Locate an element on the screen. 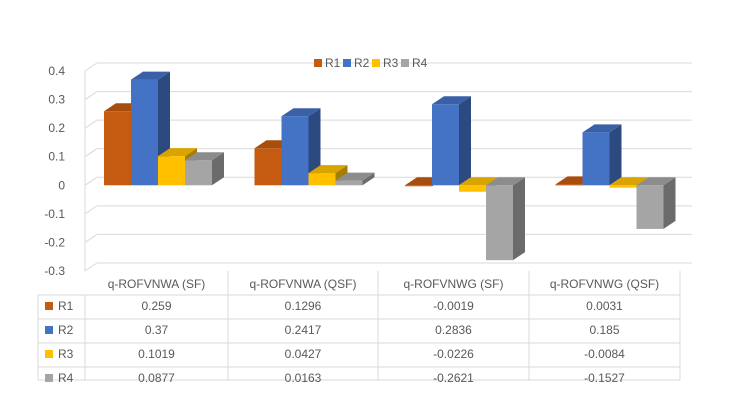 The height and width of the screenshot is (400, 739). table-cell-value: 0.2836 is located at coordinates (453, 330).